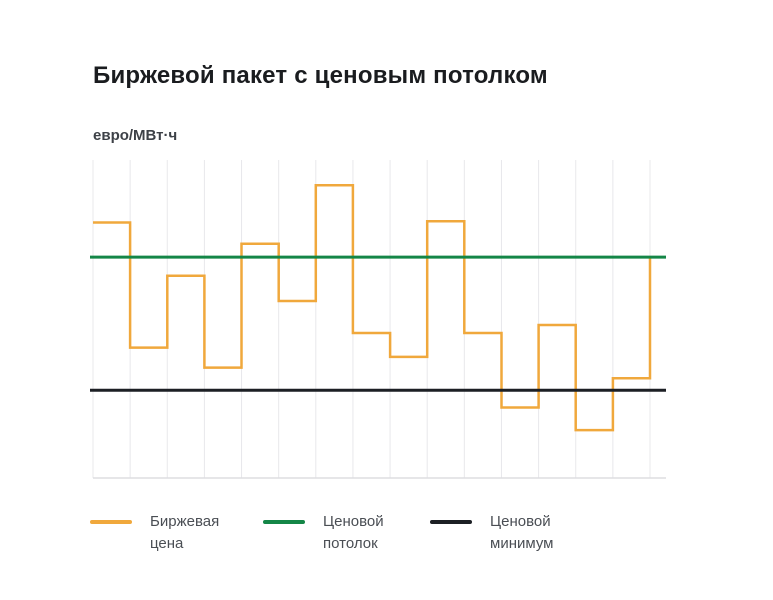 The width and height of the screenshot is (773, 600). I want to click on legend-item-price-minimum: Ценовой минимум, so click(491, 533).